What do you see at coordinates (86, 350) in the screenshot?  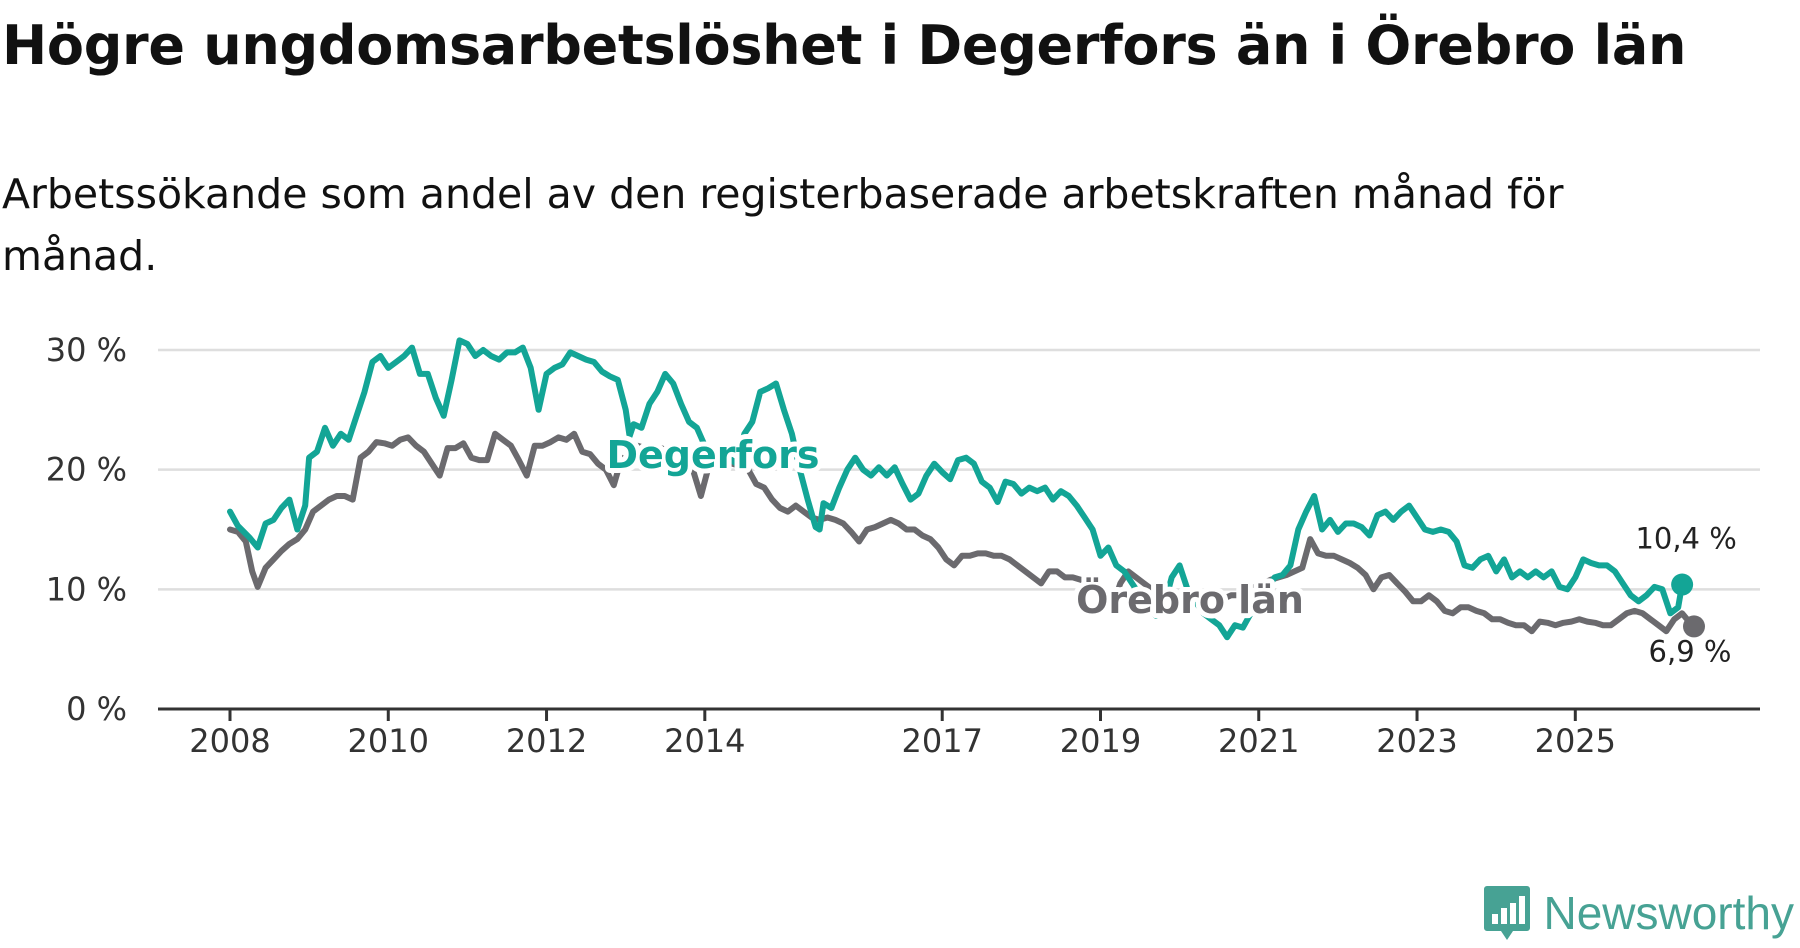 I see `y-tick-label: 30 %` at bounding box center [86, 350].